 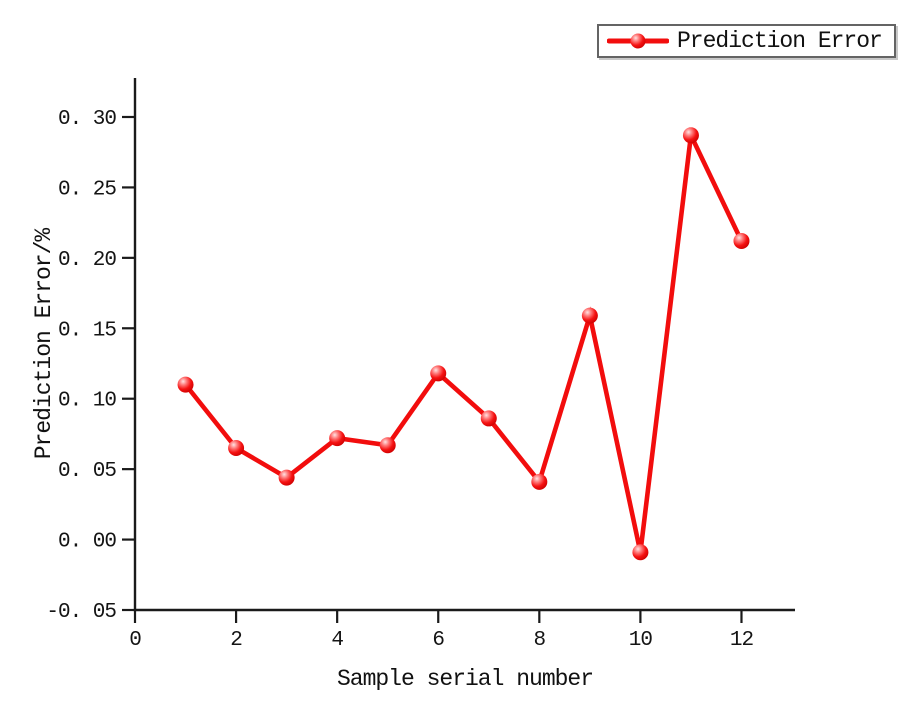 I want to click on legend-label: Prediction Error, so click(x=780, y=41).